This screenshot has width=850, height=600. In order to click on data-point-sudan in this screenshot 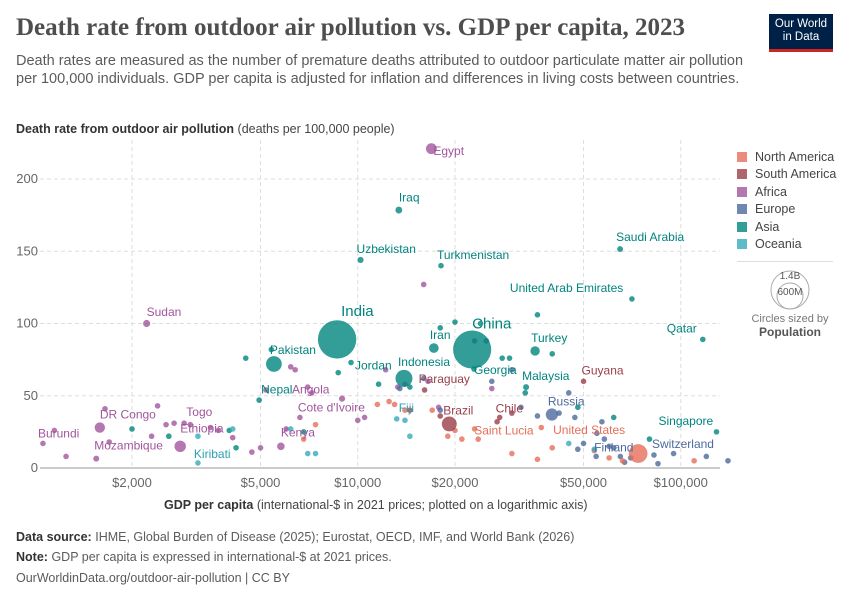, I will do `click(147, 323)`.